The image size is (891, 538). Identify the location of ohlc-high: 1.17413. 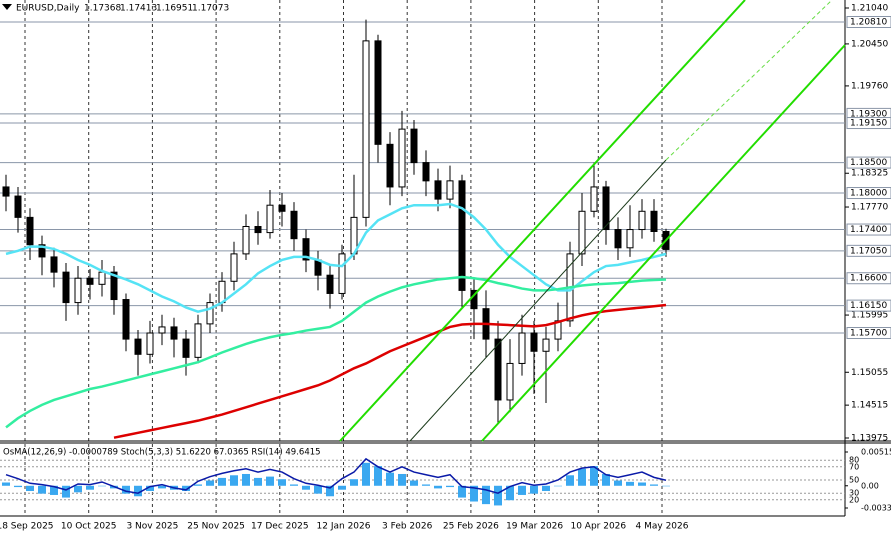
(138, 9).